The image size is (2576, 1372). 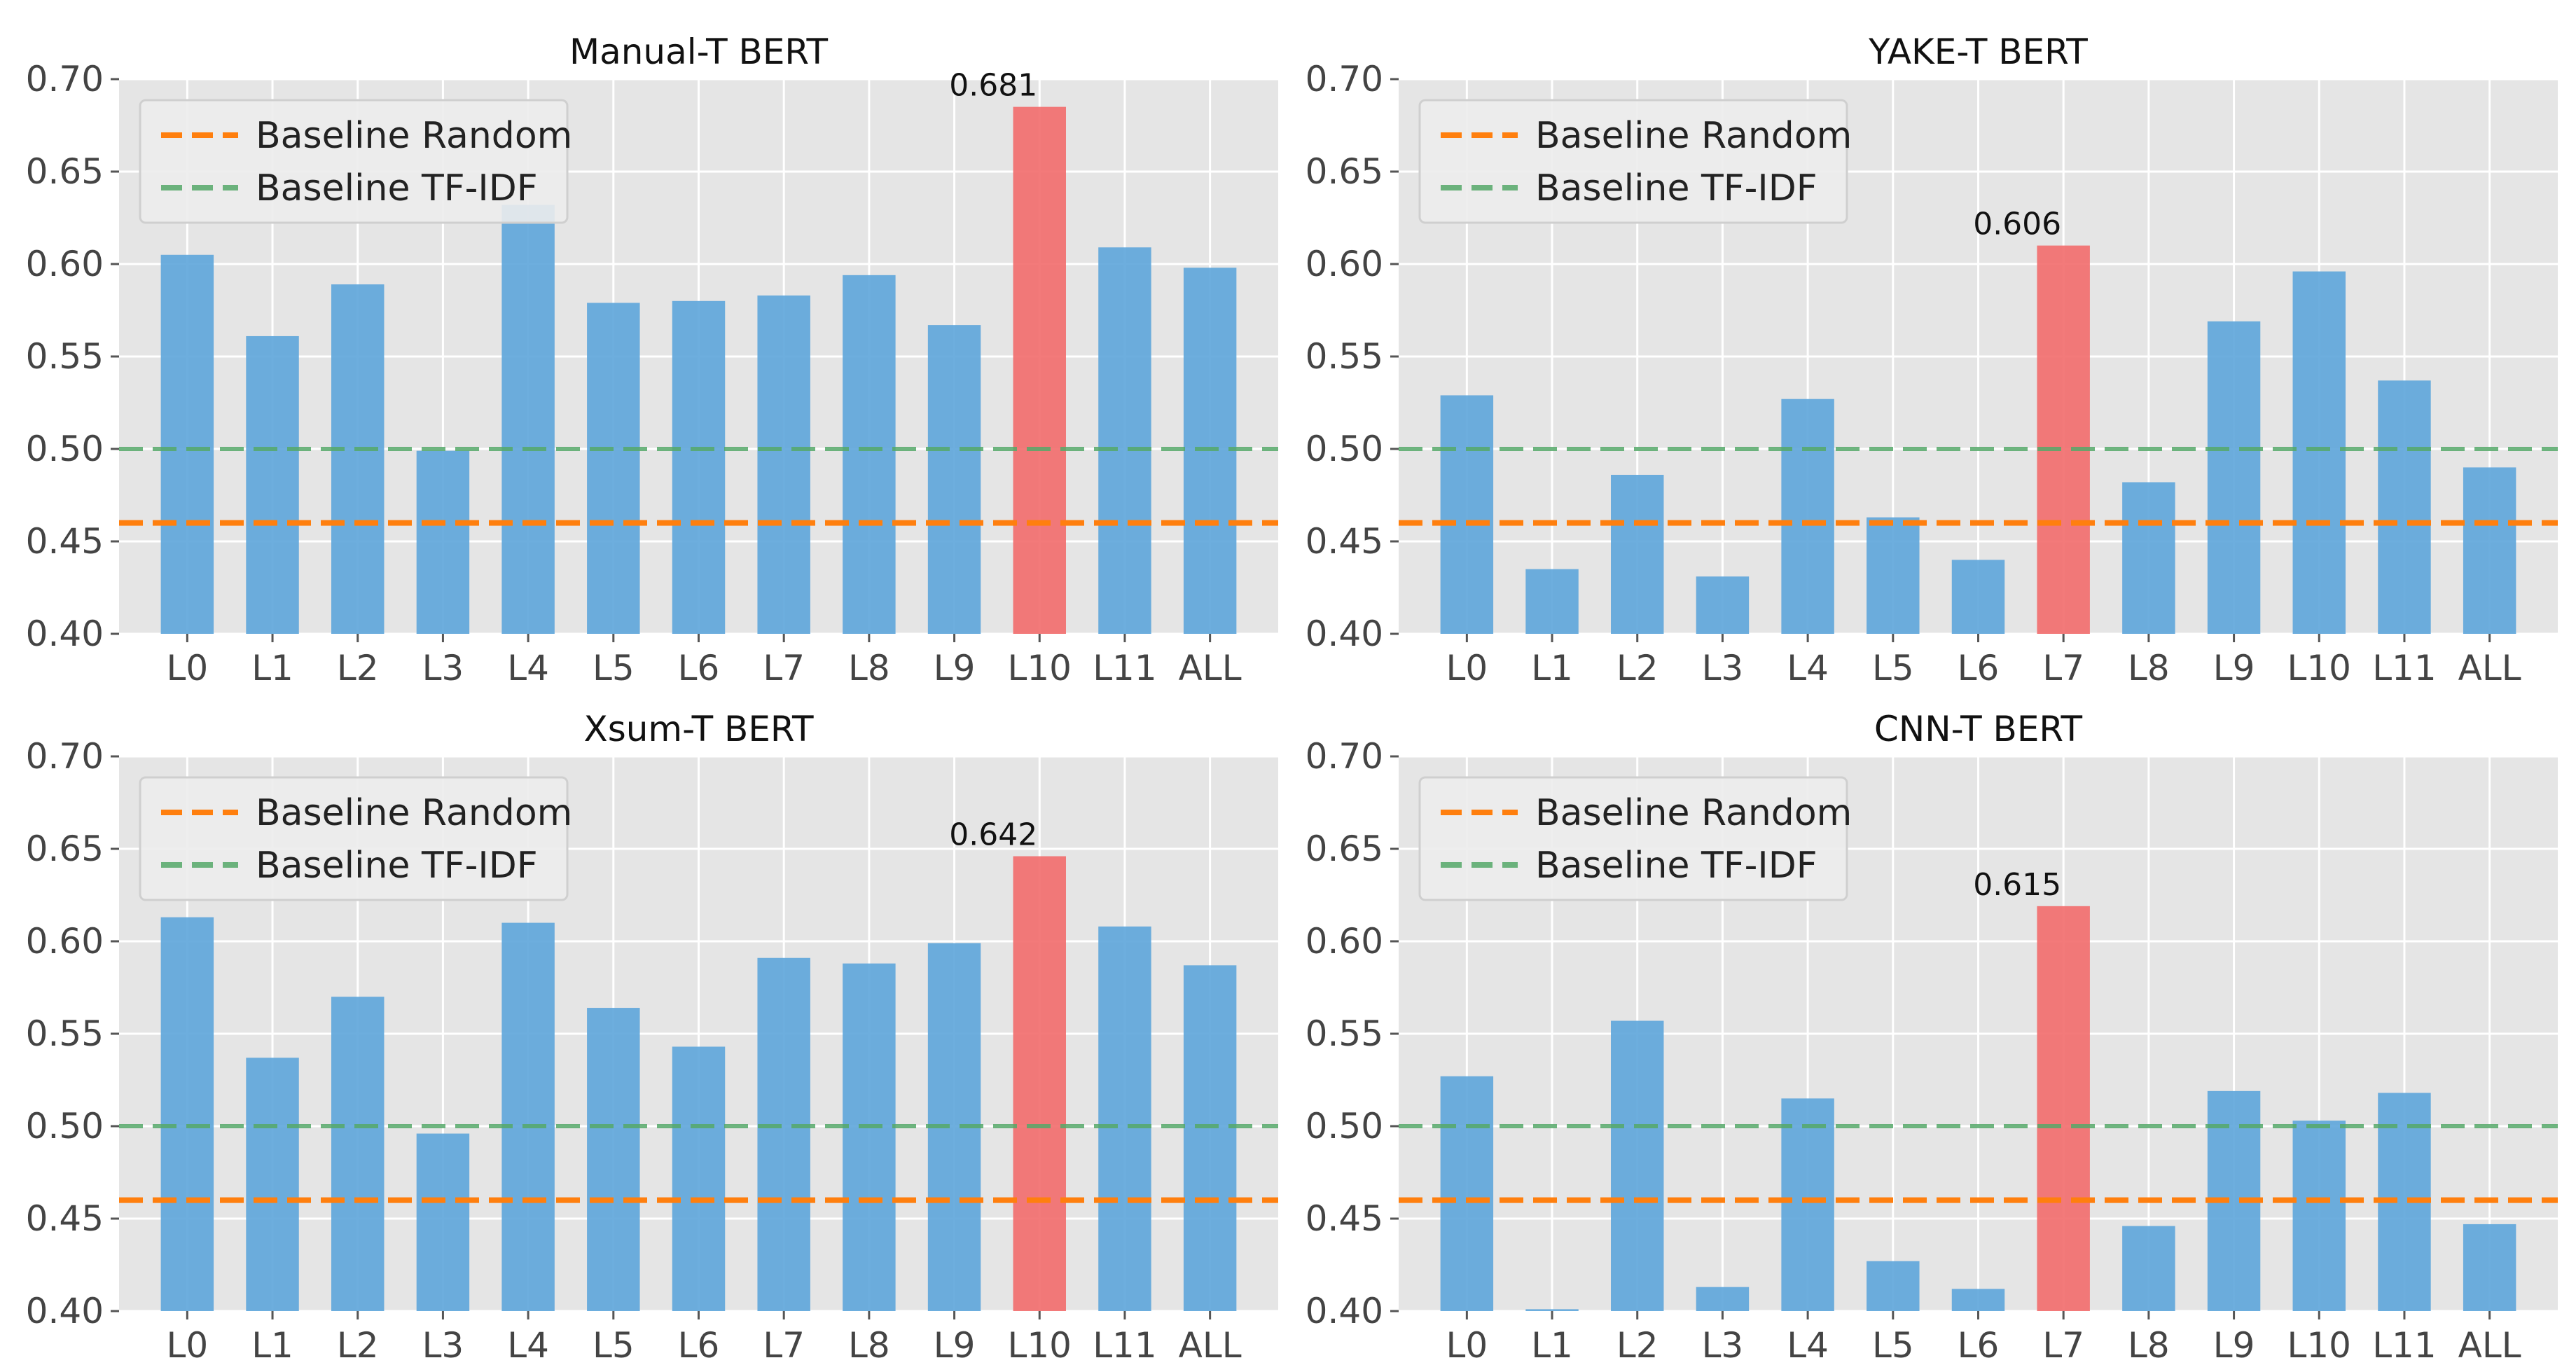 I want to click on y-tick-label: 0.50, so click(x=65, y=449).